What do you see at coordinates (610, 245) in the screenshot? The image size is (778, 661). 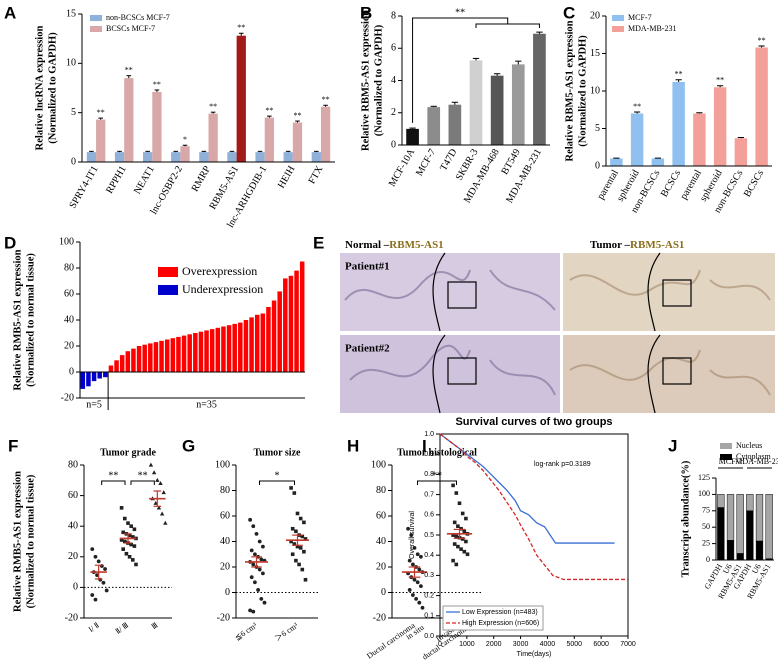 I see `condition: Tumor –` at bounding box center [610, 245].